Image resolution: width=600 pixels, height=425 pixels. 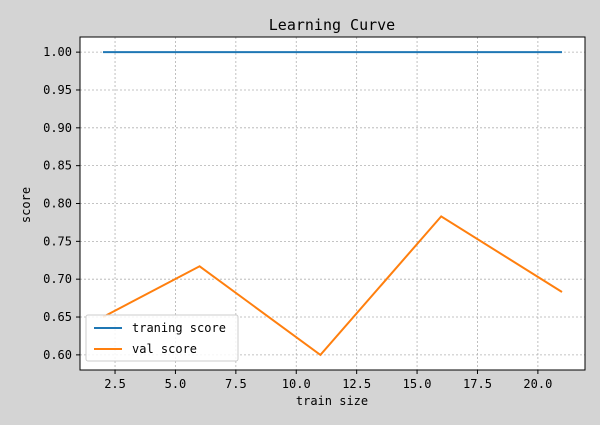 I want to click on x-tick-label: 5.0, so click(x=176, y=384).